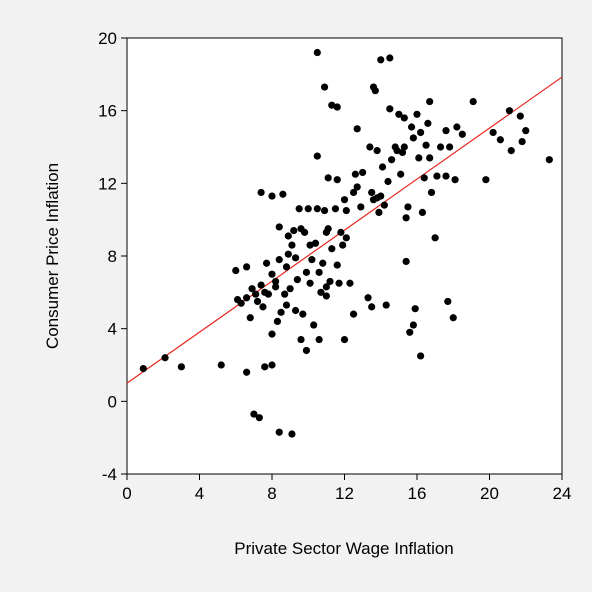 Image resolution: width=592 pixels, height=592 pixels. Describe the element at coordinates (562, 493) in the screenshot. I see `x-tick-label: 24` at that location.